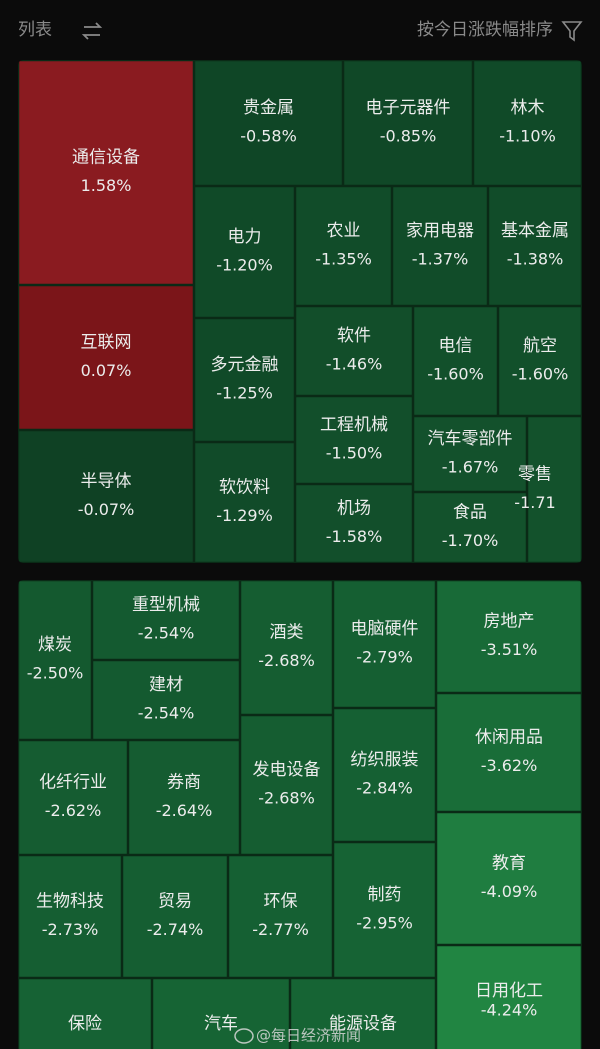 This screenshot has width=600, height=1049. What do you see at coordinates (470, 467) in the screenshot?
I see `tile-change: -1.67%` at bounding box center [470, 467].